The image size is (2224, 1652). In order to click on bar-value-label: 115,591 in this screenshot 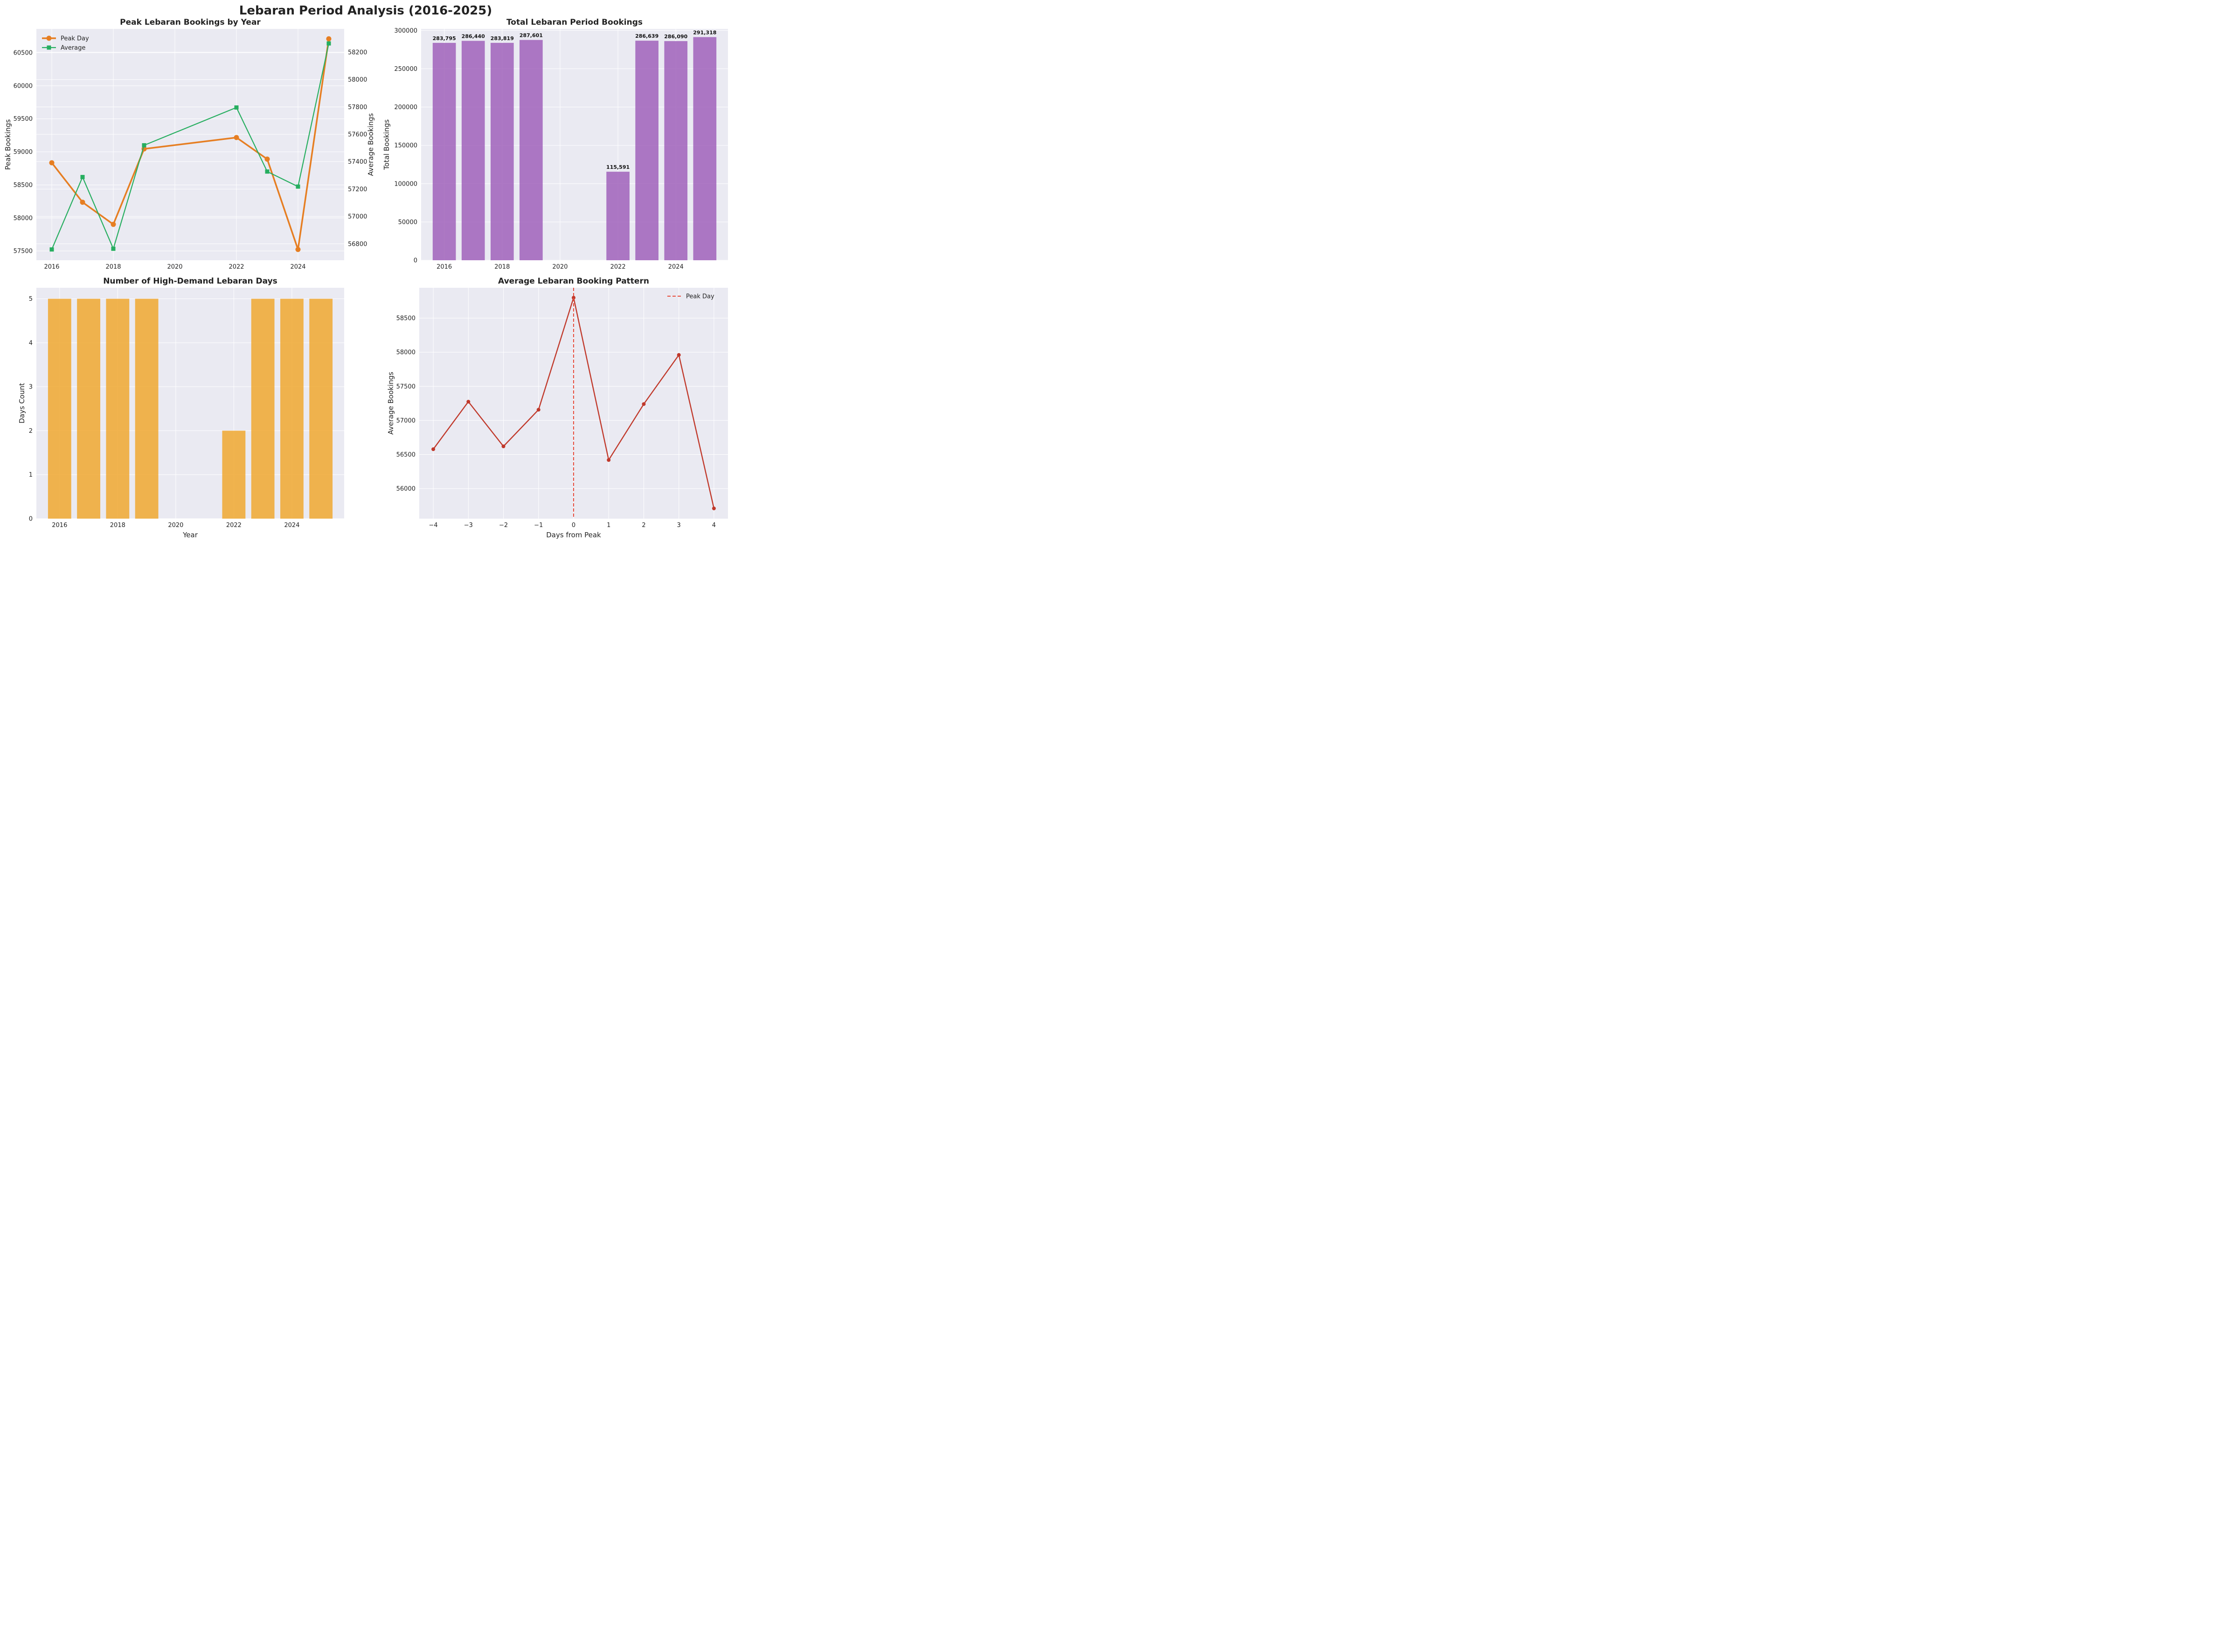, I will do `click(618, 167)`.